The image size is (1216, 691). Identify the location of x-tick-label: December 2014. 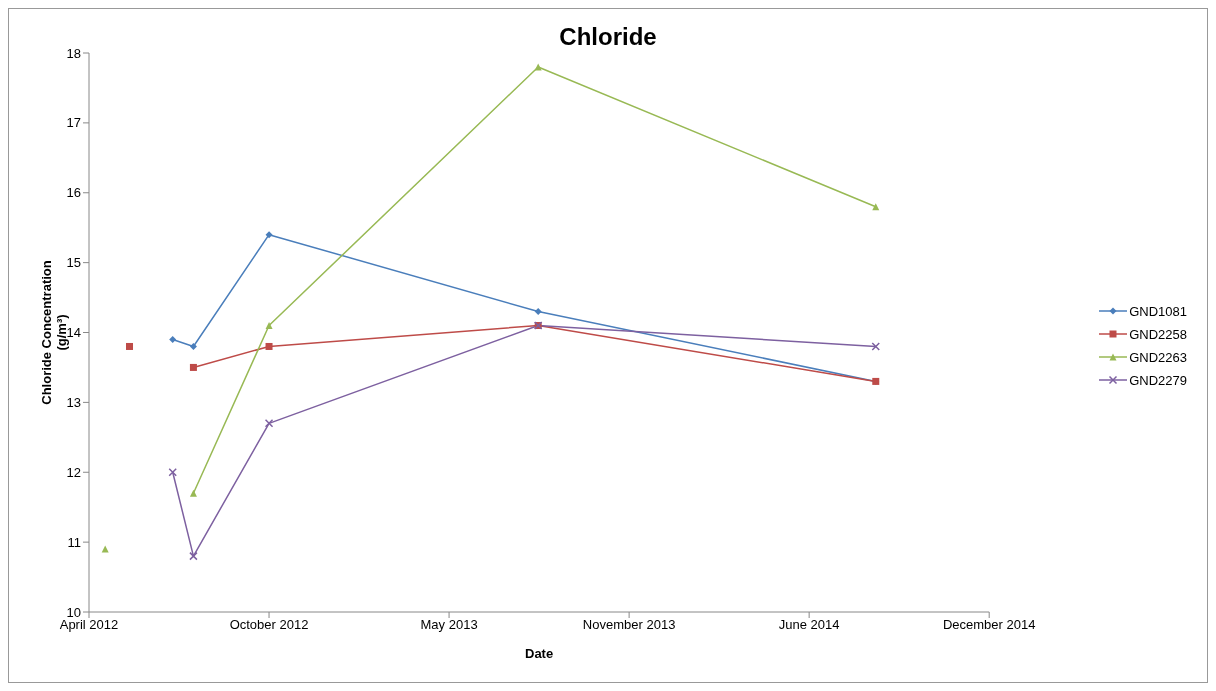
(989, 625).